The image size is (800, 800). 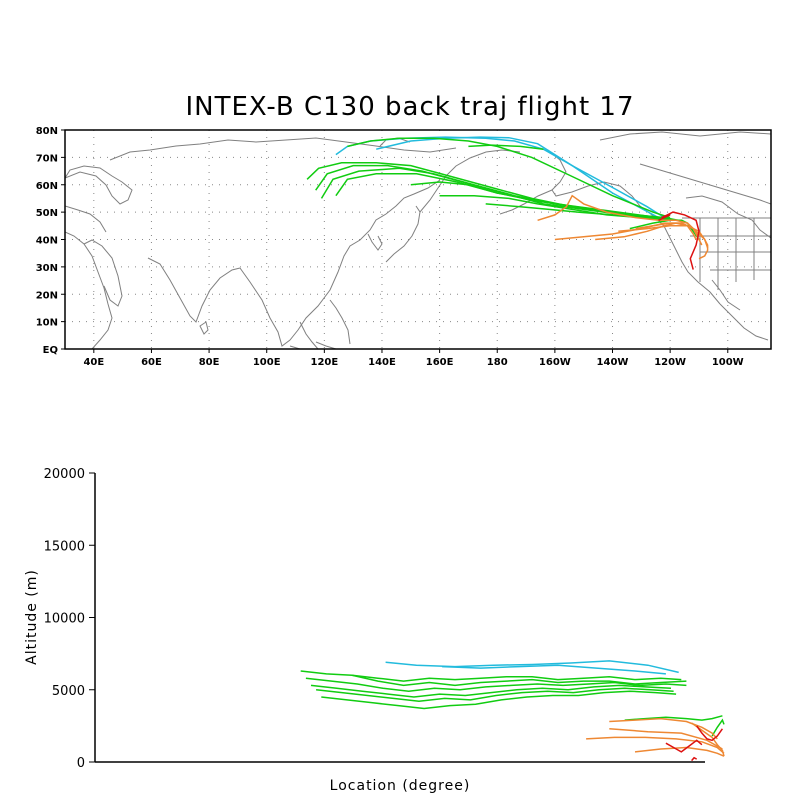 I want to click on x-axis-label: Location (degree), so click(x=400, y=786).